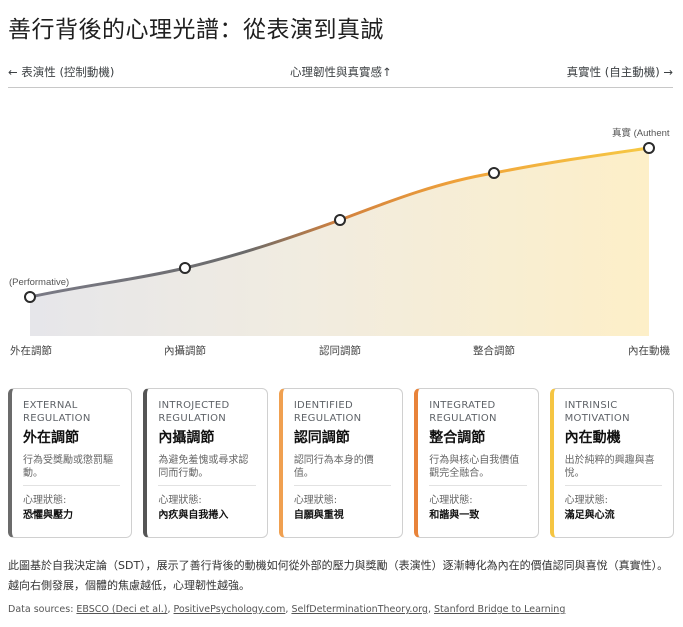 Image resolution: width=683 pixels, height=627 pixels. Describe the element at coordinates (500, 609) in the screenshot. I see `source-link-stanford: Stanford Bridge to Learning` at that location.